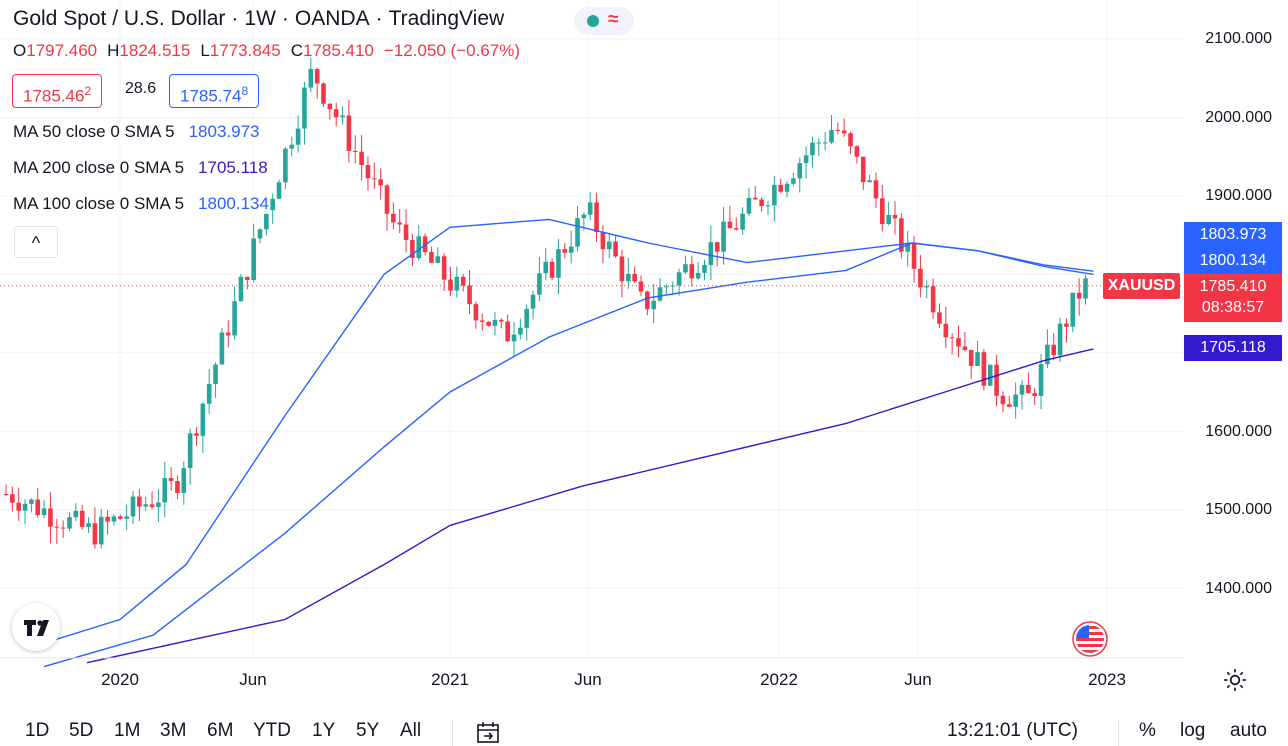 This screenshot has height=746, width=1288. What do you see at coordinates (1238, 588) in the screenshot?
I see `price-tick: 1400.000` at bounding box center [1238, 588].